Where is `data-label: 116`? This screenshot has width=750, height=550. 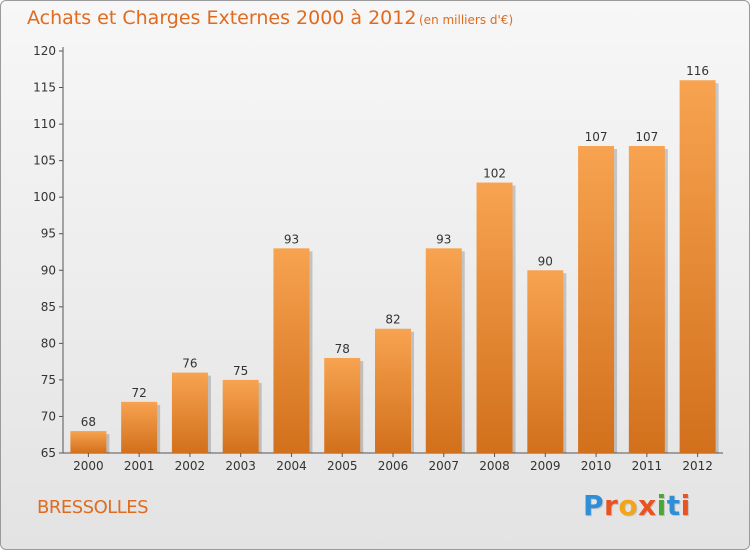
data-label: 116 is located at coordinates (697, 71).